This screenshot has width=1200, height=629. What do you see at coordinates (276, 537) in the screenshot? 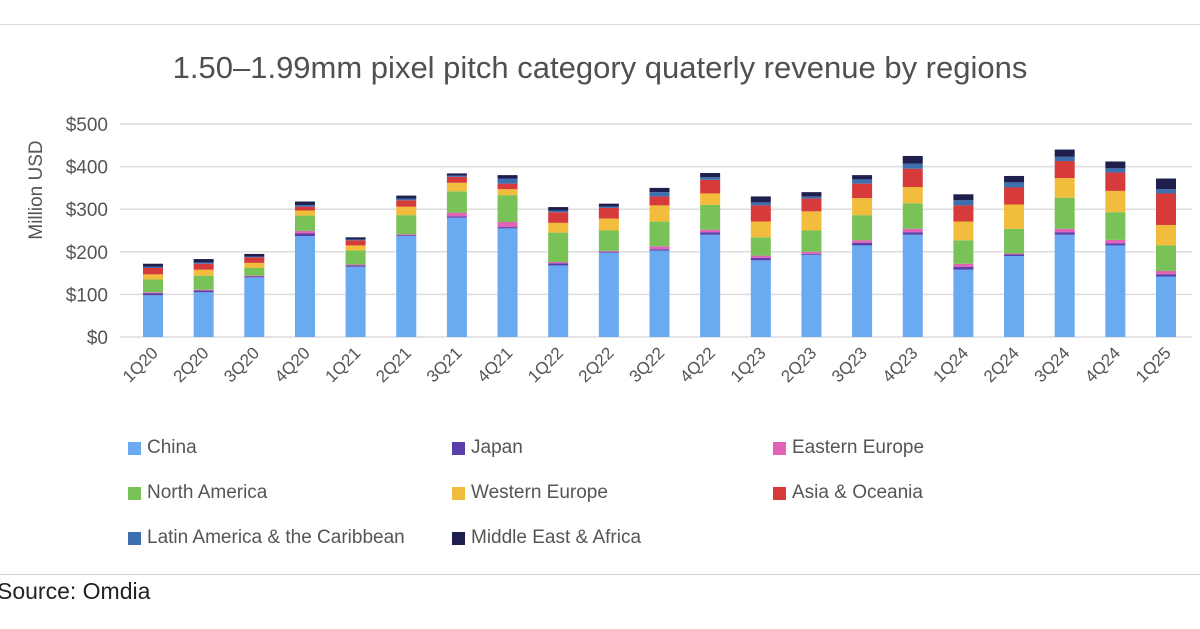
I see `legend-label: Latin America & the Caribbean` at bounding box center [276, 537].